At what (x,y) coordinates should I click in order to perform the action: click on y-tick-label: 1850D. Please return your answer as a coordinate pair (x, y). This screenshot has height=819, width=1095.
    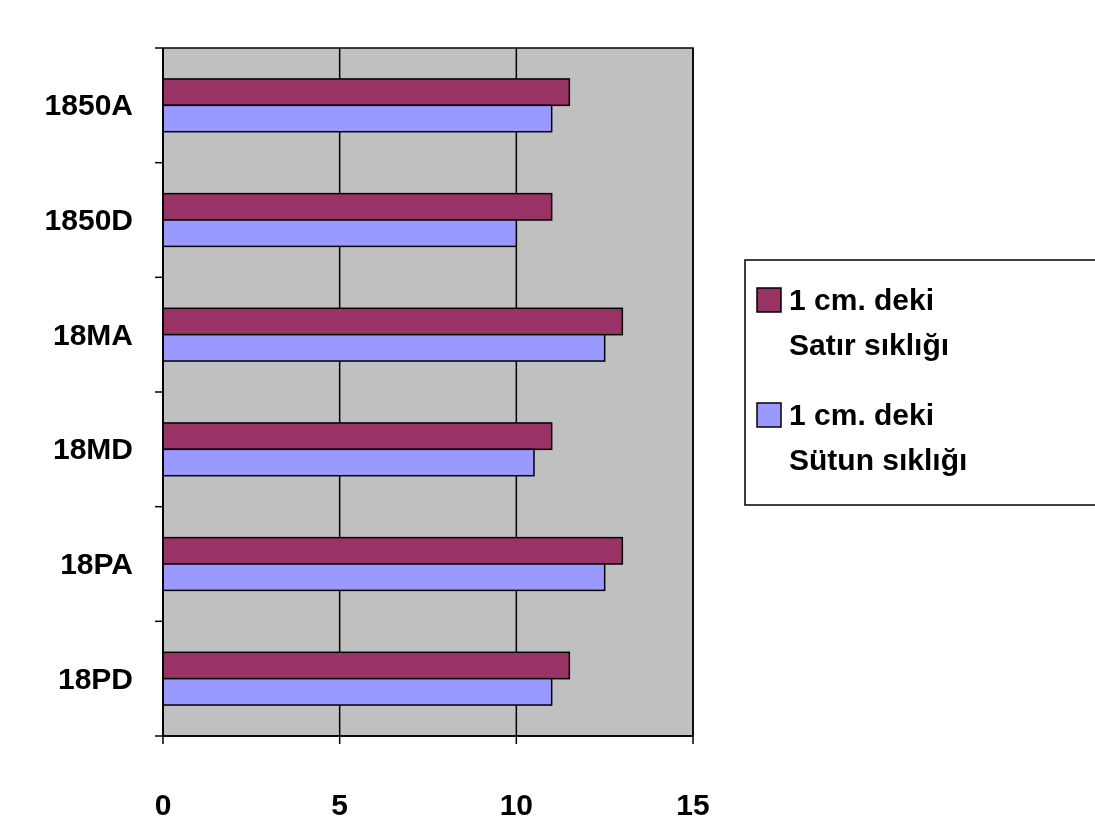
    Looking at the image, I should click on (88, 219).